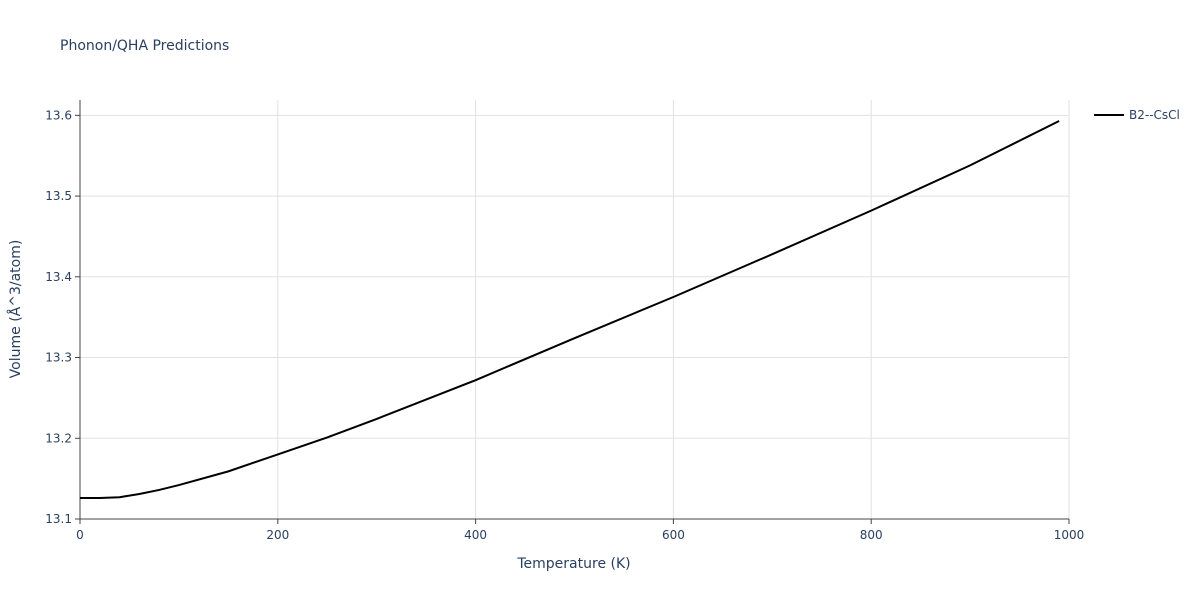  What do you see at coordinates (58, 115) in the screenshot?
I see `y-tick-label: 13.6` at bounding box center [58, 115].